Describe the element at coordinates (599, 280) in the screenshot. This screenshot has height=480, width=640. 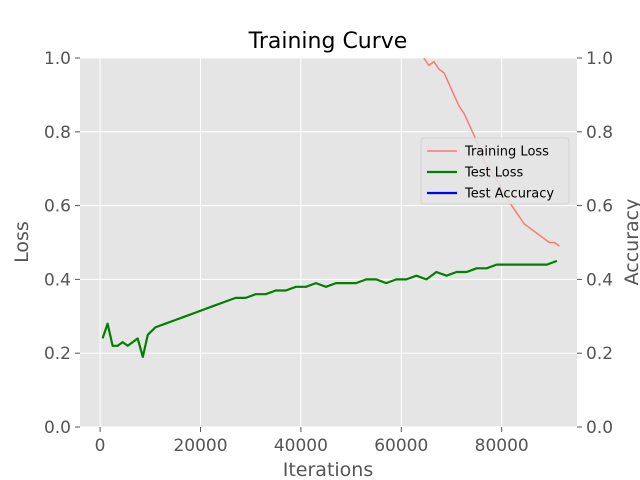
I see `y2-tick-label: 0.4` at that location.